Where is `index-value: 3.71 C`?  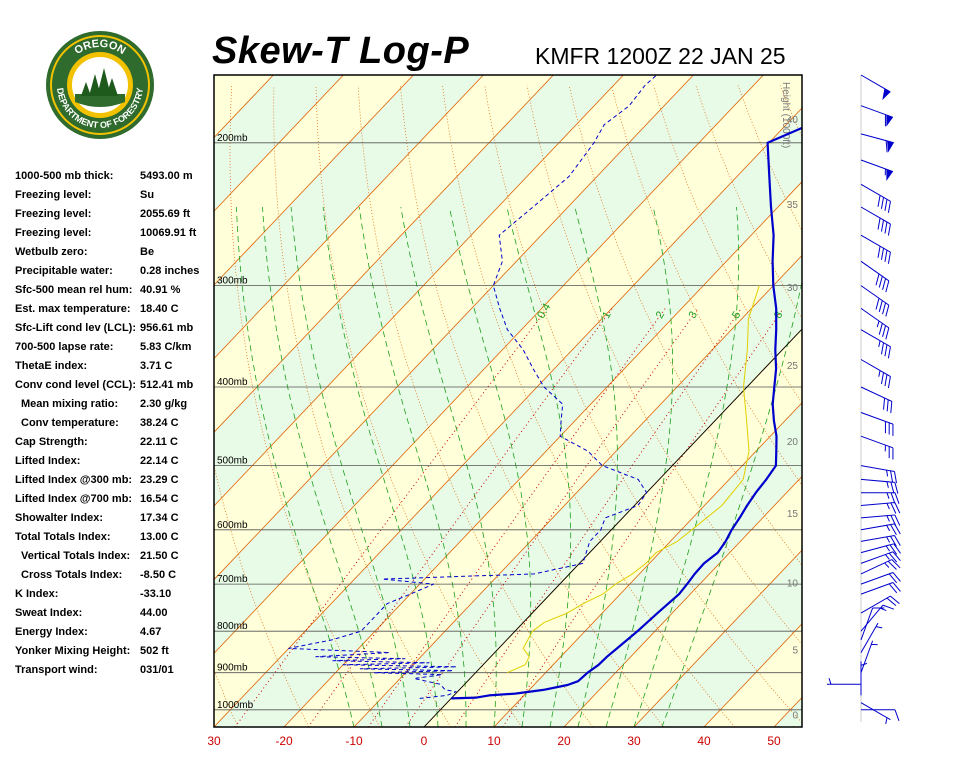
index-value: 3.71 C is located at coordinates (156, 366).